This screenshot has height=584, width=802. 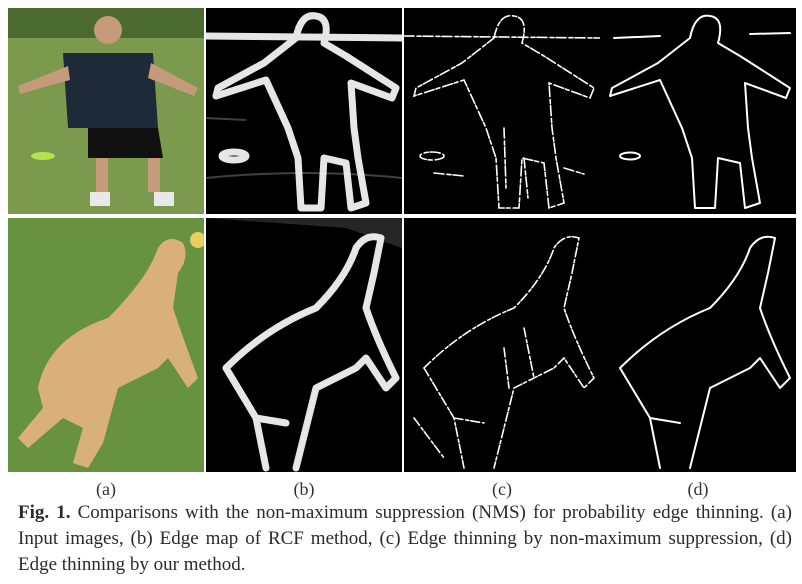 I want to click on panel-label-b: (b), so click(x=304, y=489).